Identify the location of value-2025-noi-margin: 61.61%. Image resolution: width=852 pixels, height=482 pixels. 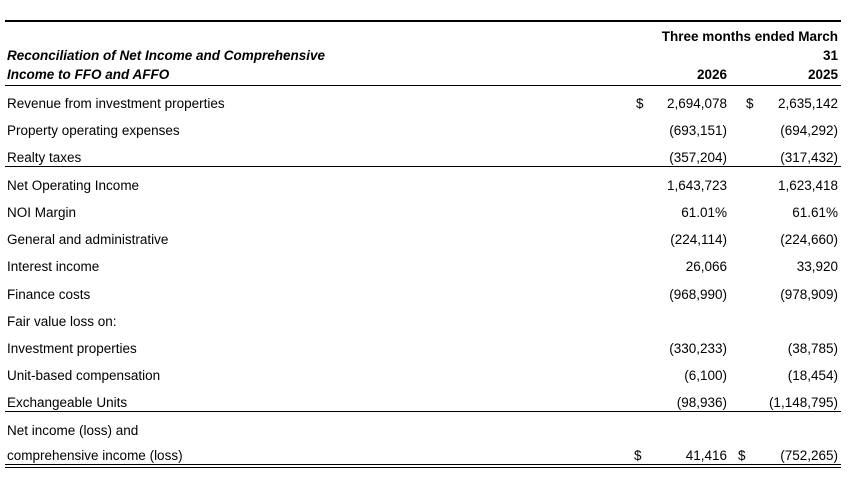
(815, 212).